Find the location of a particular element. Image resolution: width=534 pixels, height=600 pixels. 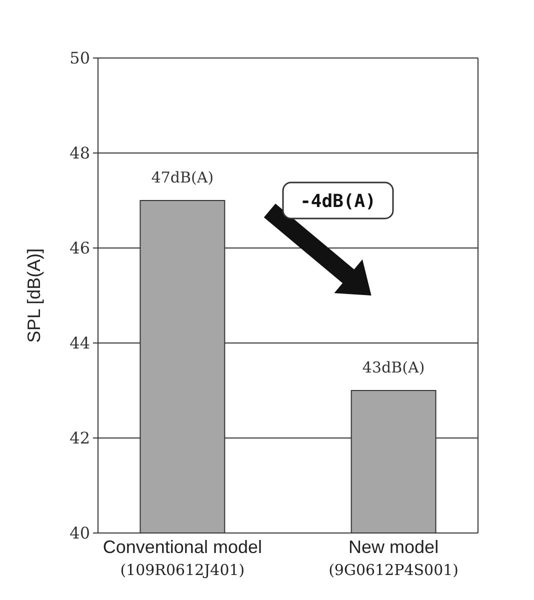

y-tick-label: 50 is located at coordinates (80, 58).